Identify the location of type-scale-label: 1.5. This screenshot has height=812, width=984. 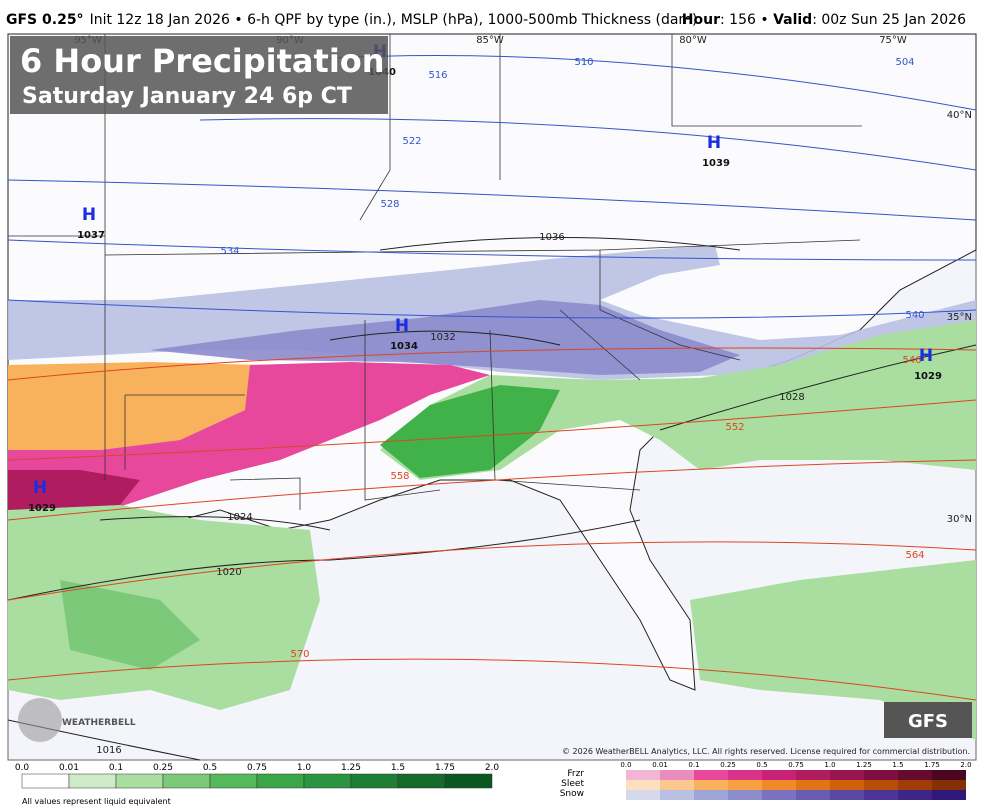
(897, 765).